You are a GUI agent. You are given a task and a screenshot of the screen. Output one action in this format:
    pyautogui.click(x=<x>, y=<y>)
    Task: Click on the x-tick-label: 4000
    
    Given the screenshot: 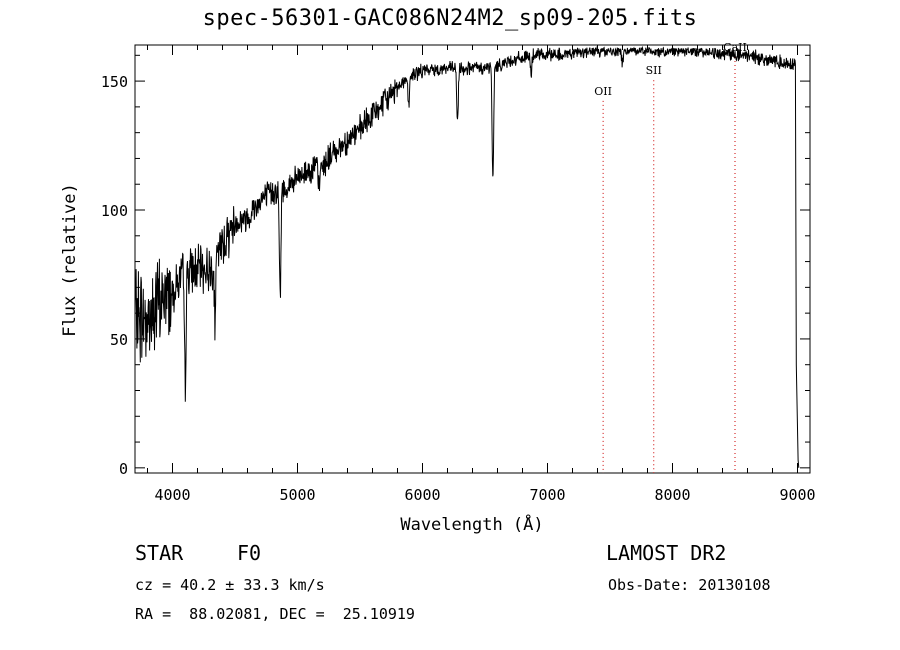 What is the action you would take?
    pyautogui.click(x=172, y=495)
    